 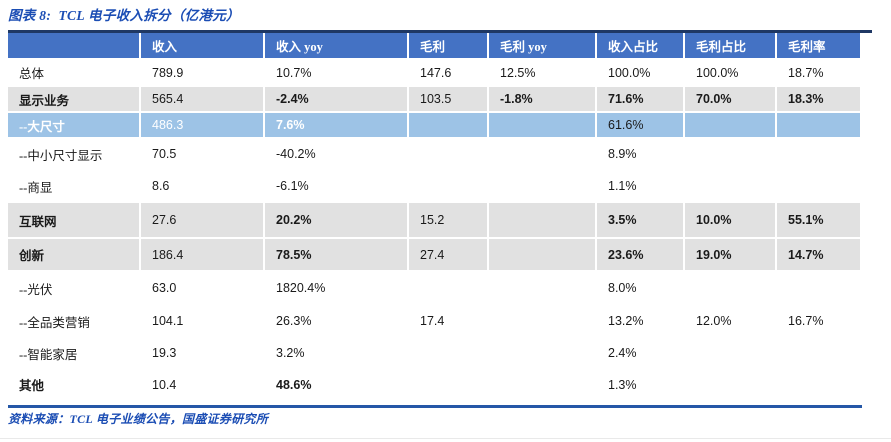 I want to click on table-row: --智能家居 19.3 3.2% 2.4%, so click(x=435, y=354).